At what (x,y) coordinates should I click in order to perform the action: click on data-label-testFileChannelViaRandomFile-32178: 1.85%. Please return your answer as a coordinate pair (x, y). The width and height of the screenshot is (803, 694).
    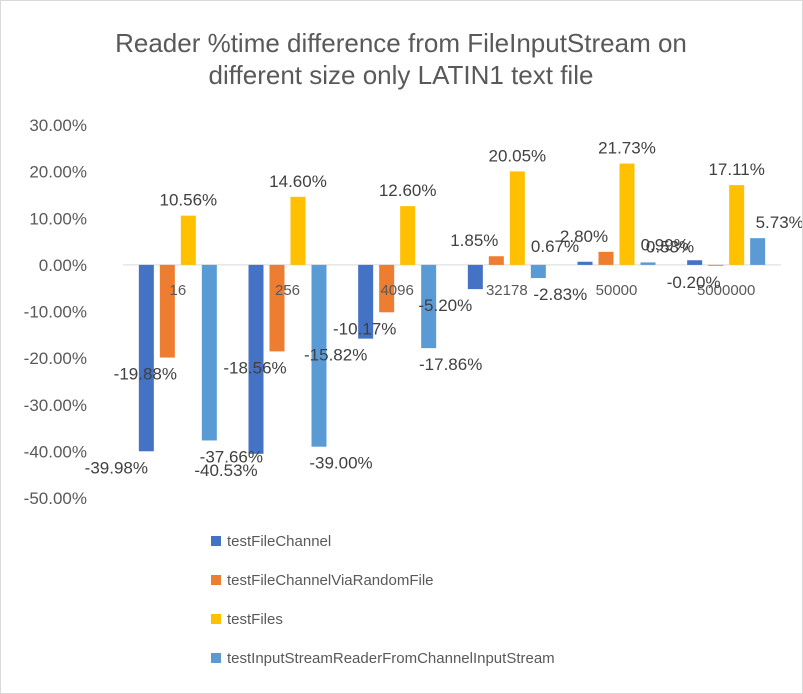
    Looking at the image, I should click on (474, 240).